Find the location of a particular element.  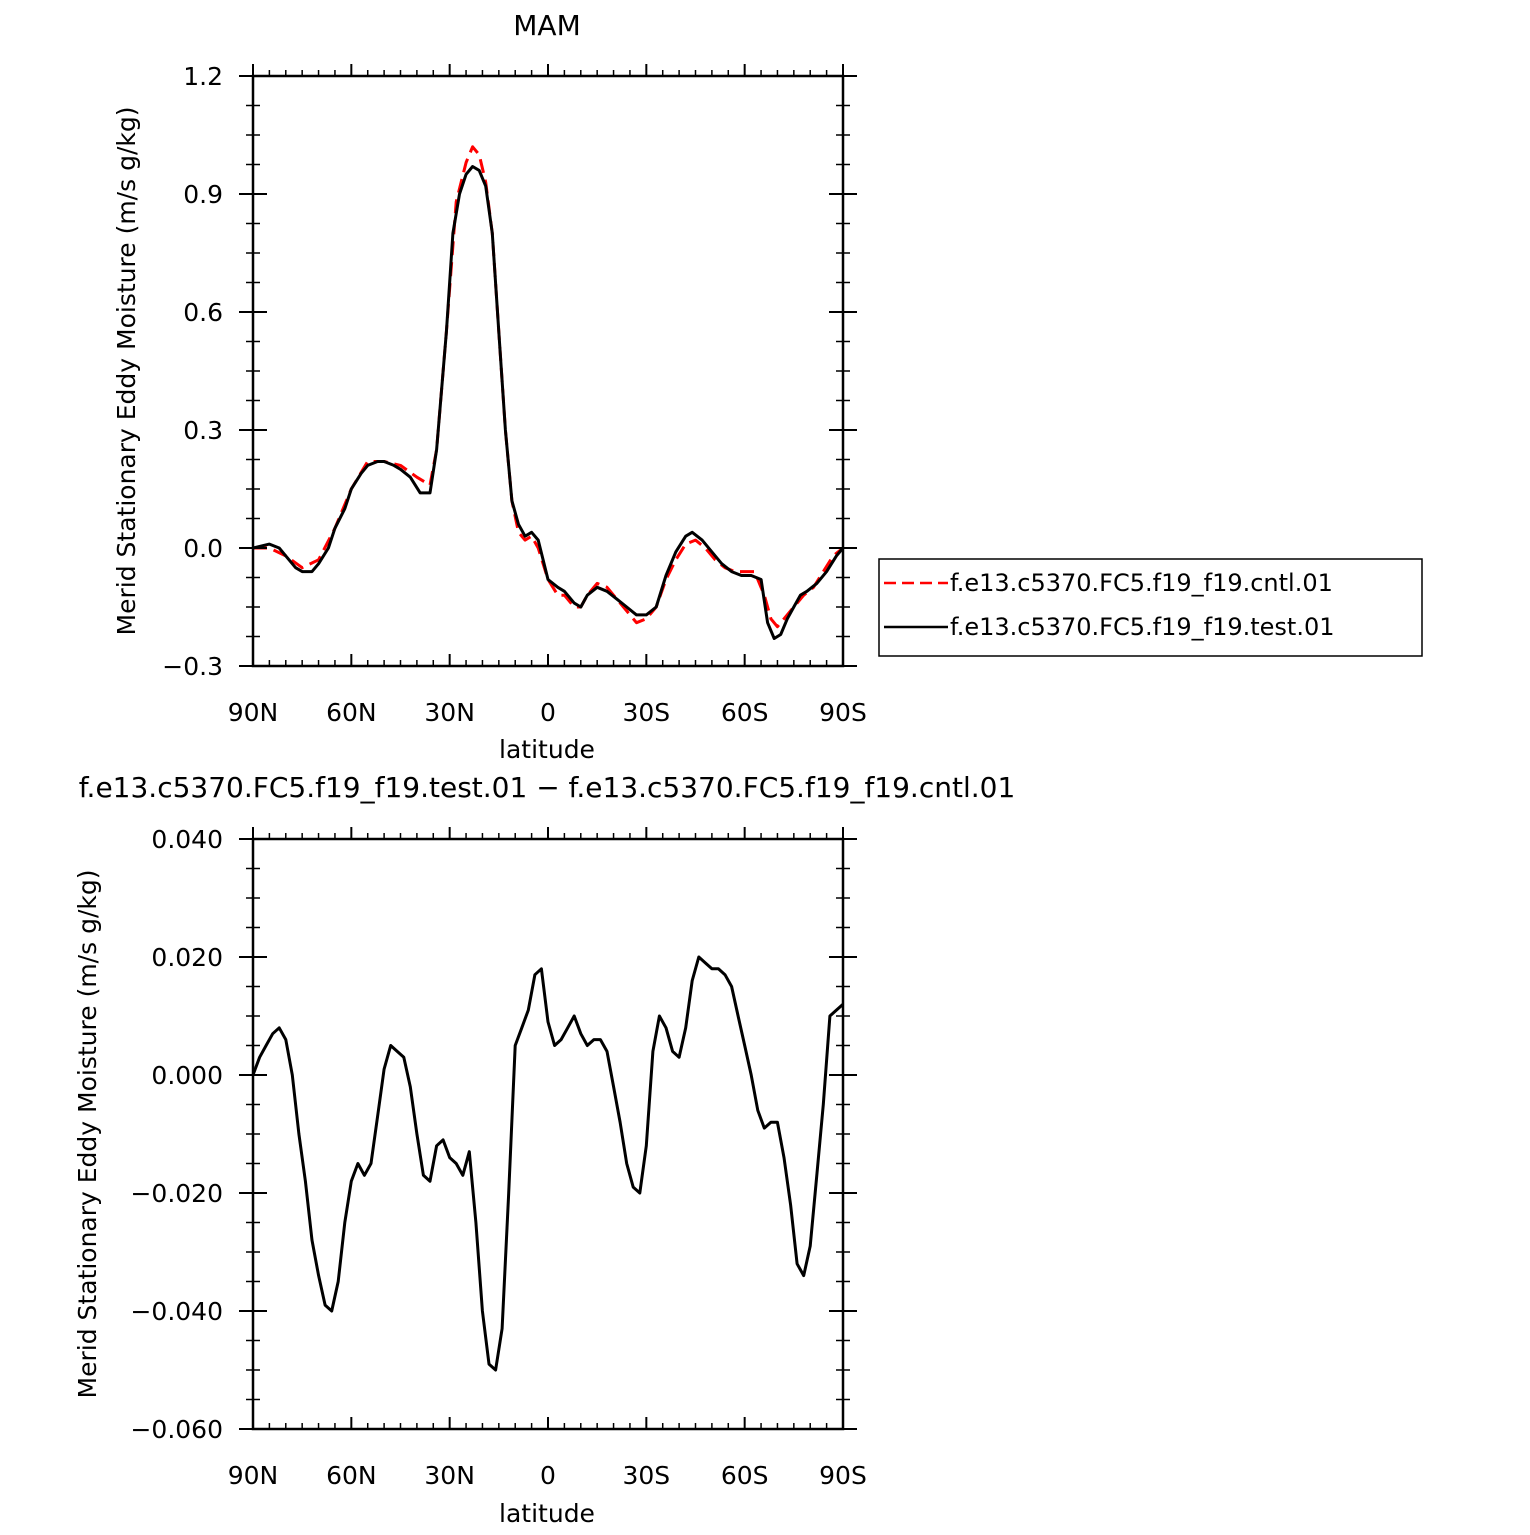

top-x-tick-label: 30N is located at coordinates (449, 712).